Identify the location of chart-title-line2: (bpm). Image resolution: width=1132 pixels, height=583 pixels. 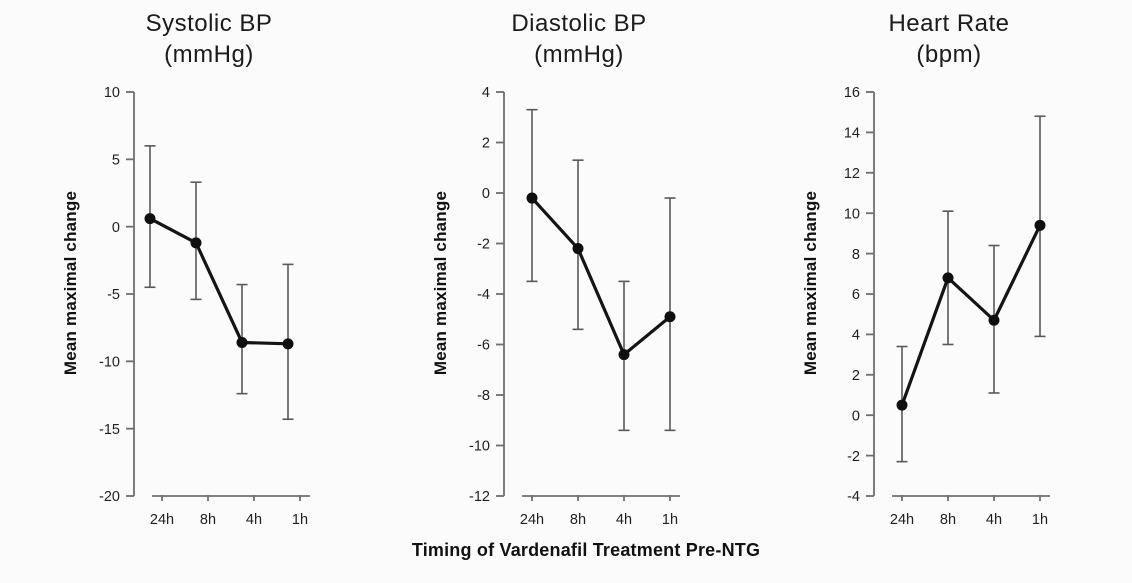
(949, 54).